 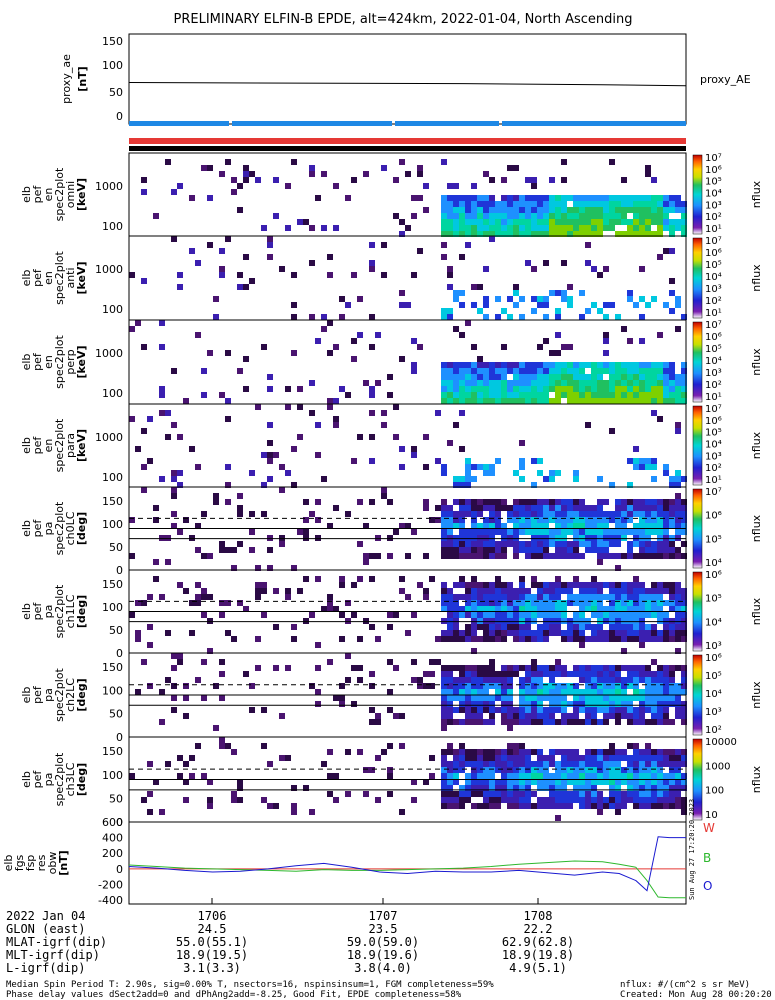 I want to click on colorbar-tick: 10³, so click(x=713, y=289).